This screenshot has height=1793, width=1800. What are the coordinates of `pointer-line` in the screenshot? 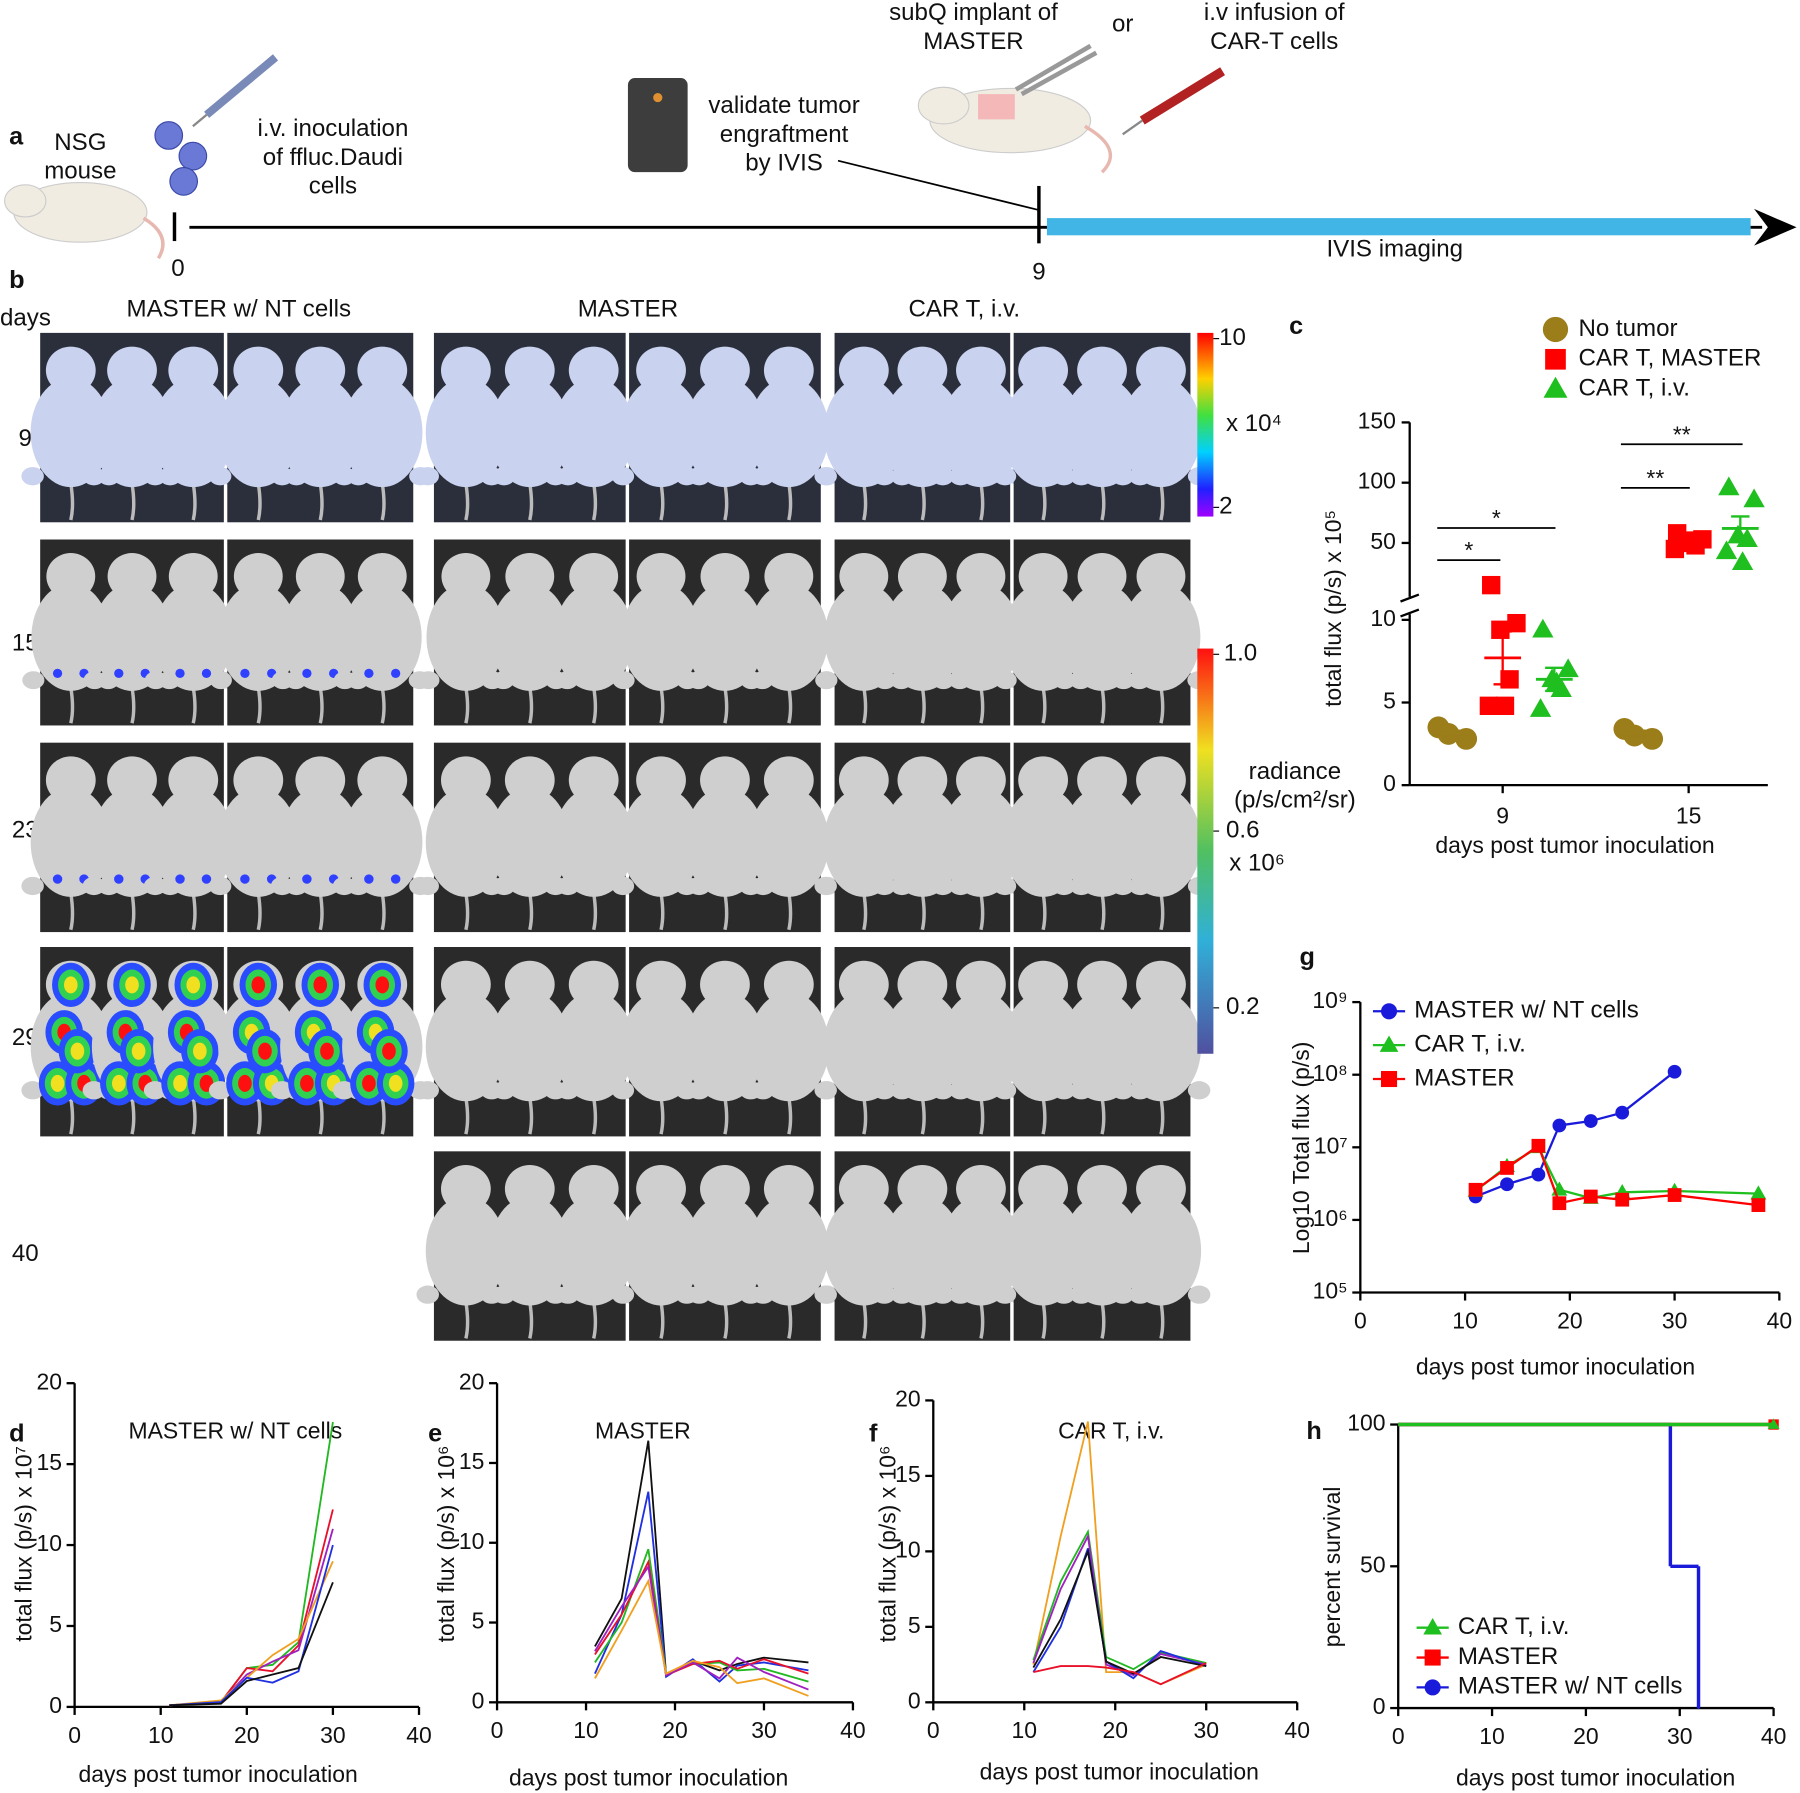 It's located at (938, 185).